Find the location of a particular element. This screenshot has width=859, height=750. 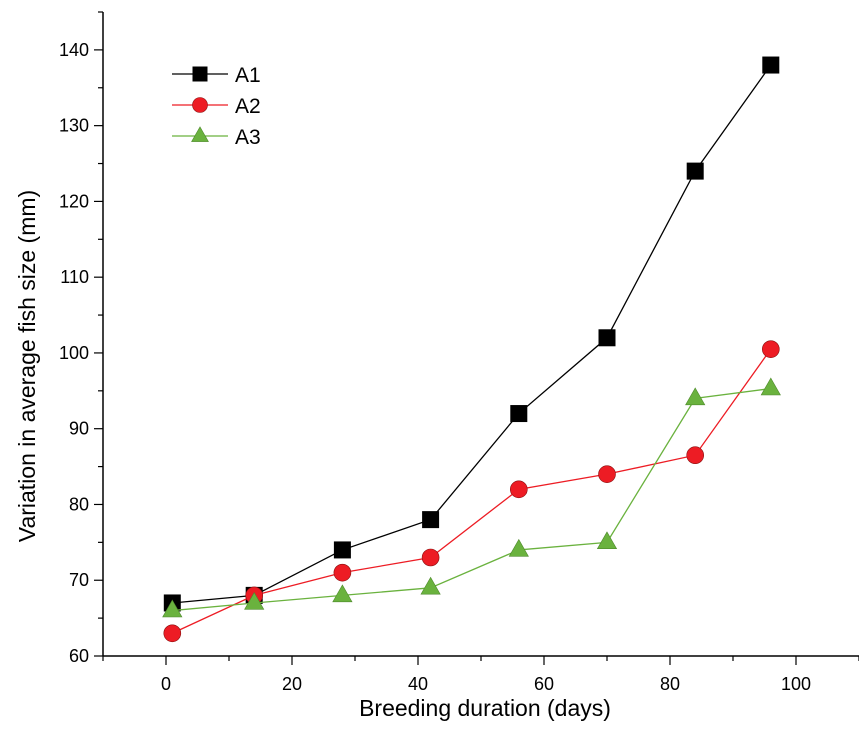

legend-label: A3 is located at coordinates (248, 137).